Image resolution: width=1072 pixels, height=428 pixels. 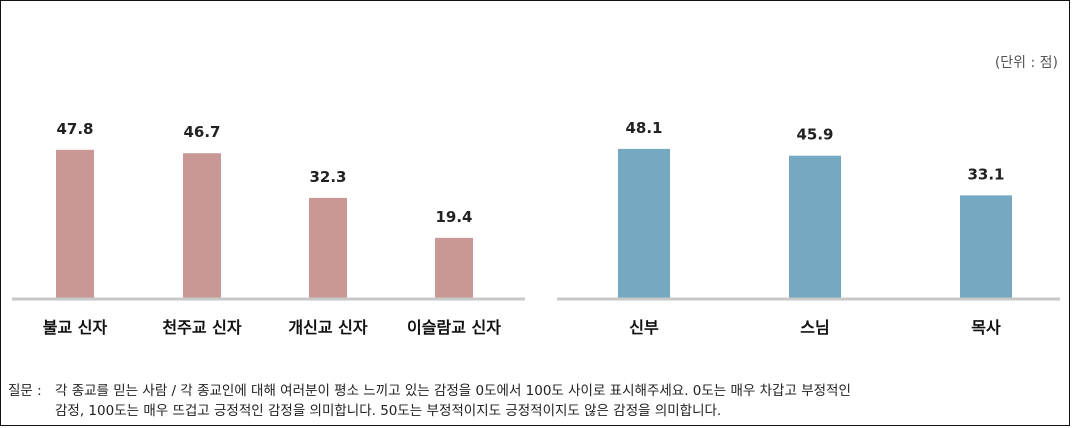 What do you see at coordinates (74, 129) in the screenshot?
I see `left-value-label-1: 47.8` at bounding box center [74, 129].